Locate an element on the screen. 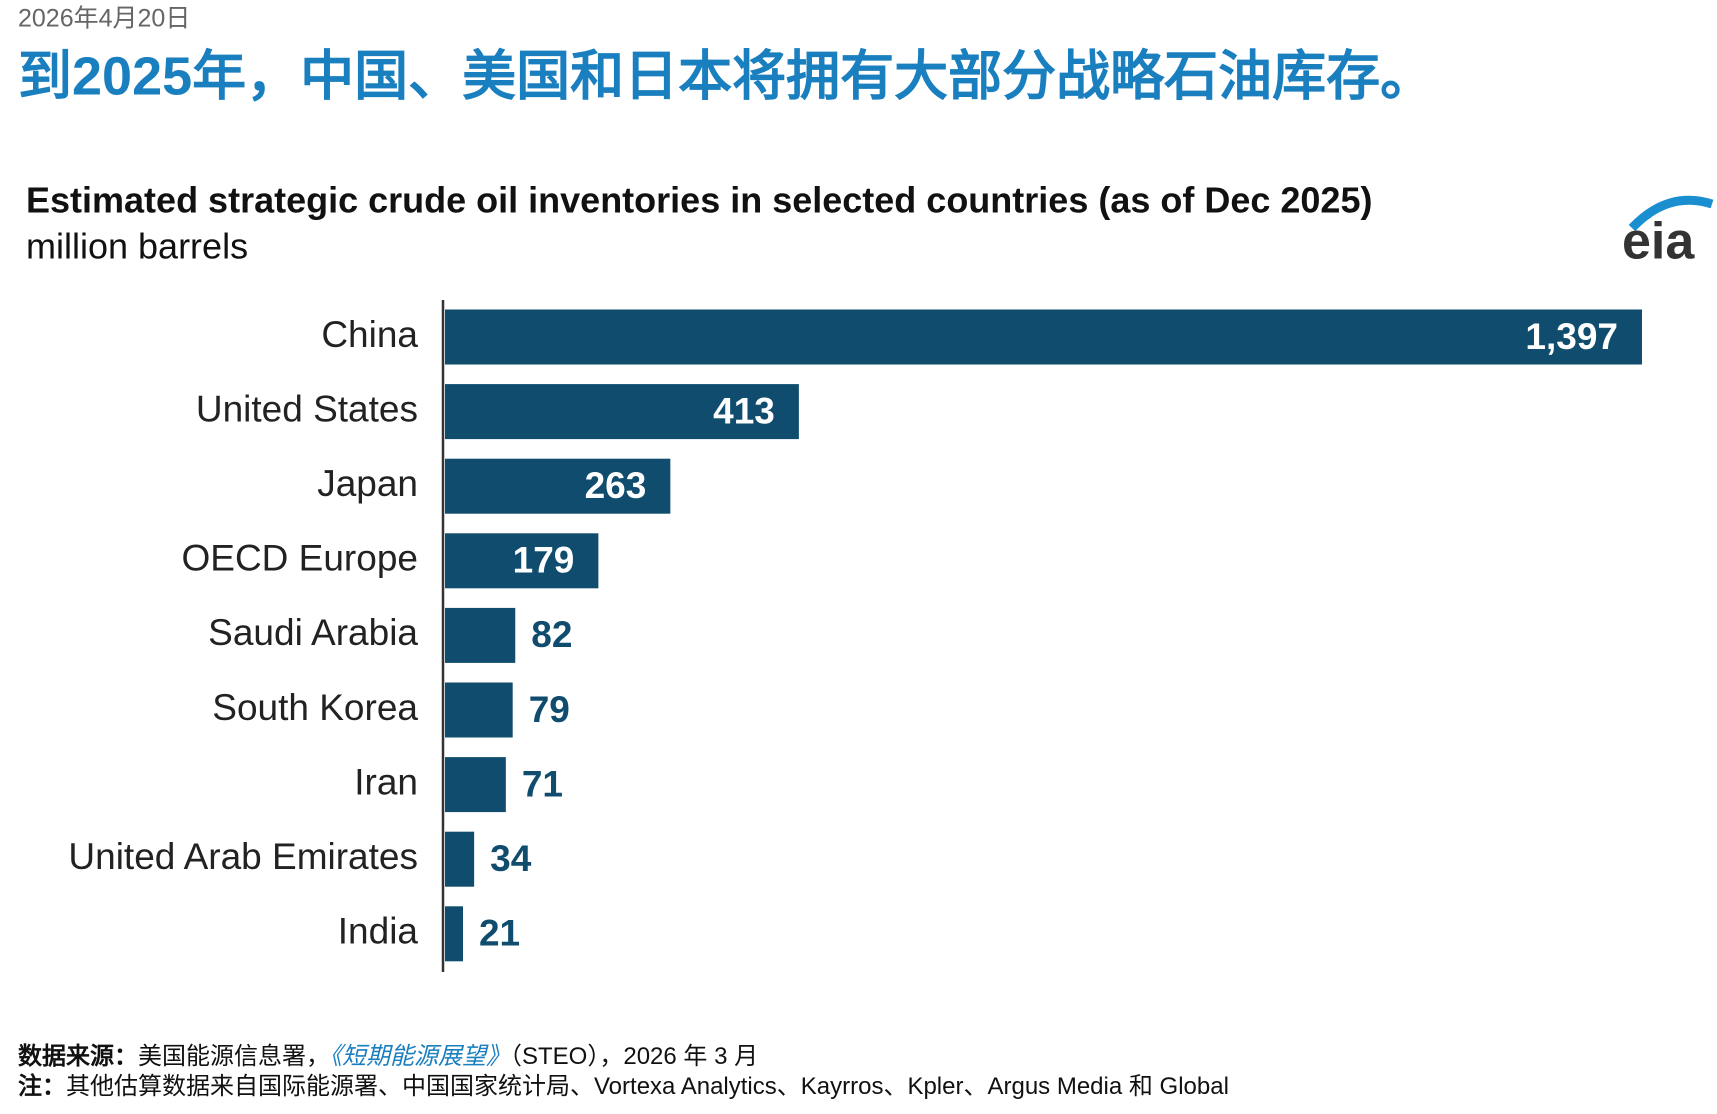 This screenshot has height=1114, width=1717. category-label: Saudi Arabia is located at coordinates (313, 632).